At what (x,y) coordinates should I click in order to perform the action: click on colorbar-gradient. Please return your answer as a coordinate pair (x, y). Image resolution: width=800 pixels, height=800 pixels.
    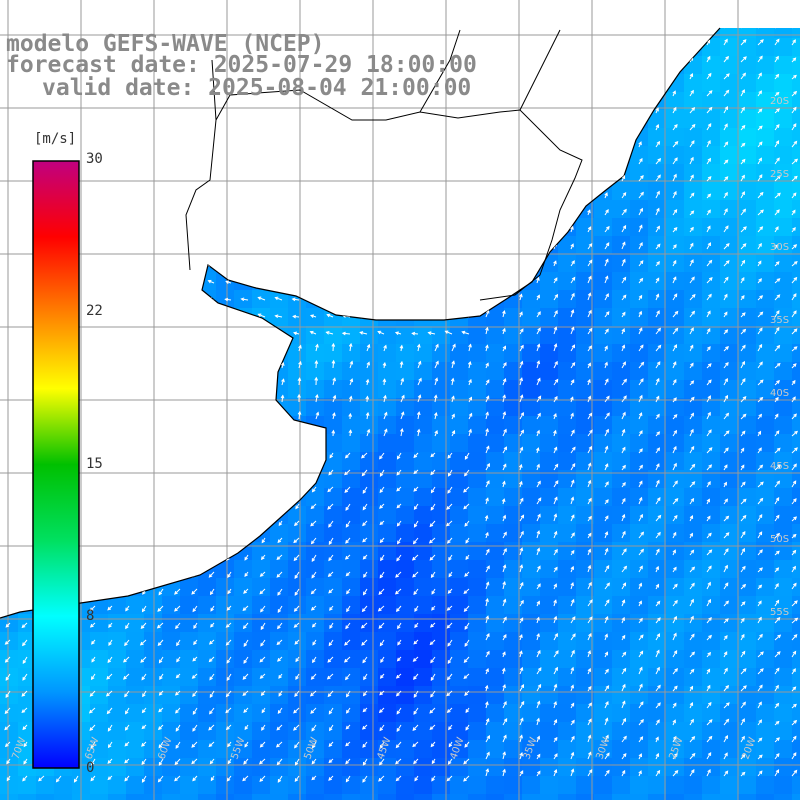
    Looking at the image, I should click on (56, 464).